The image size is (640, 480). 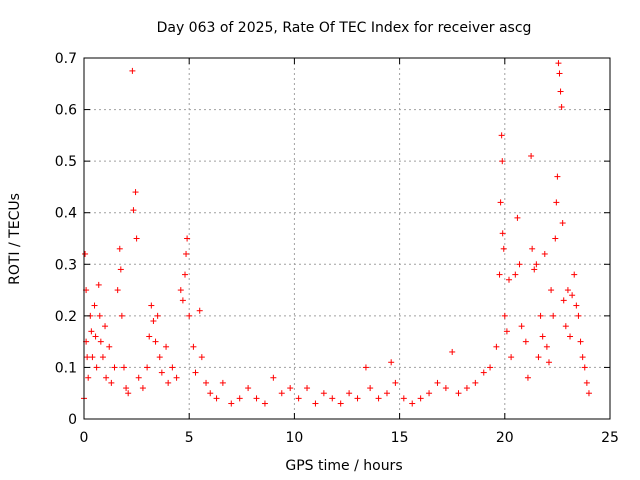 I want to click on y-tick-label: 0, so click(x=72, y=420).